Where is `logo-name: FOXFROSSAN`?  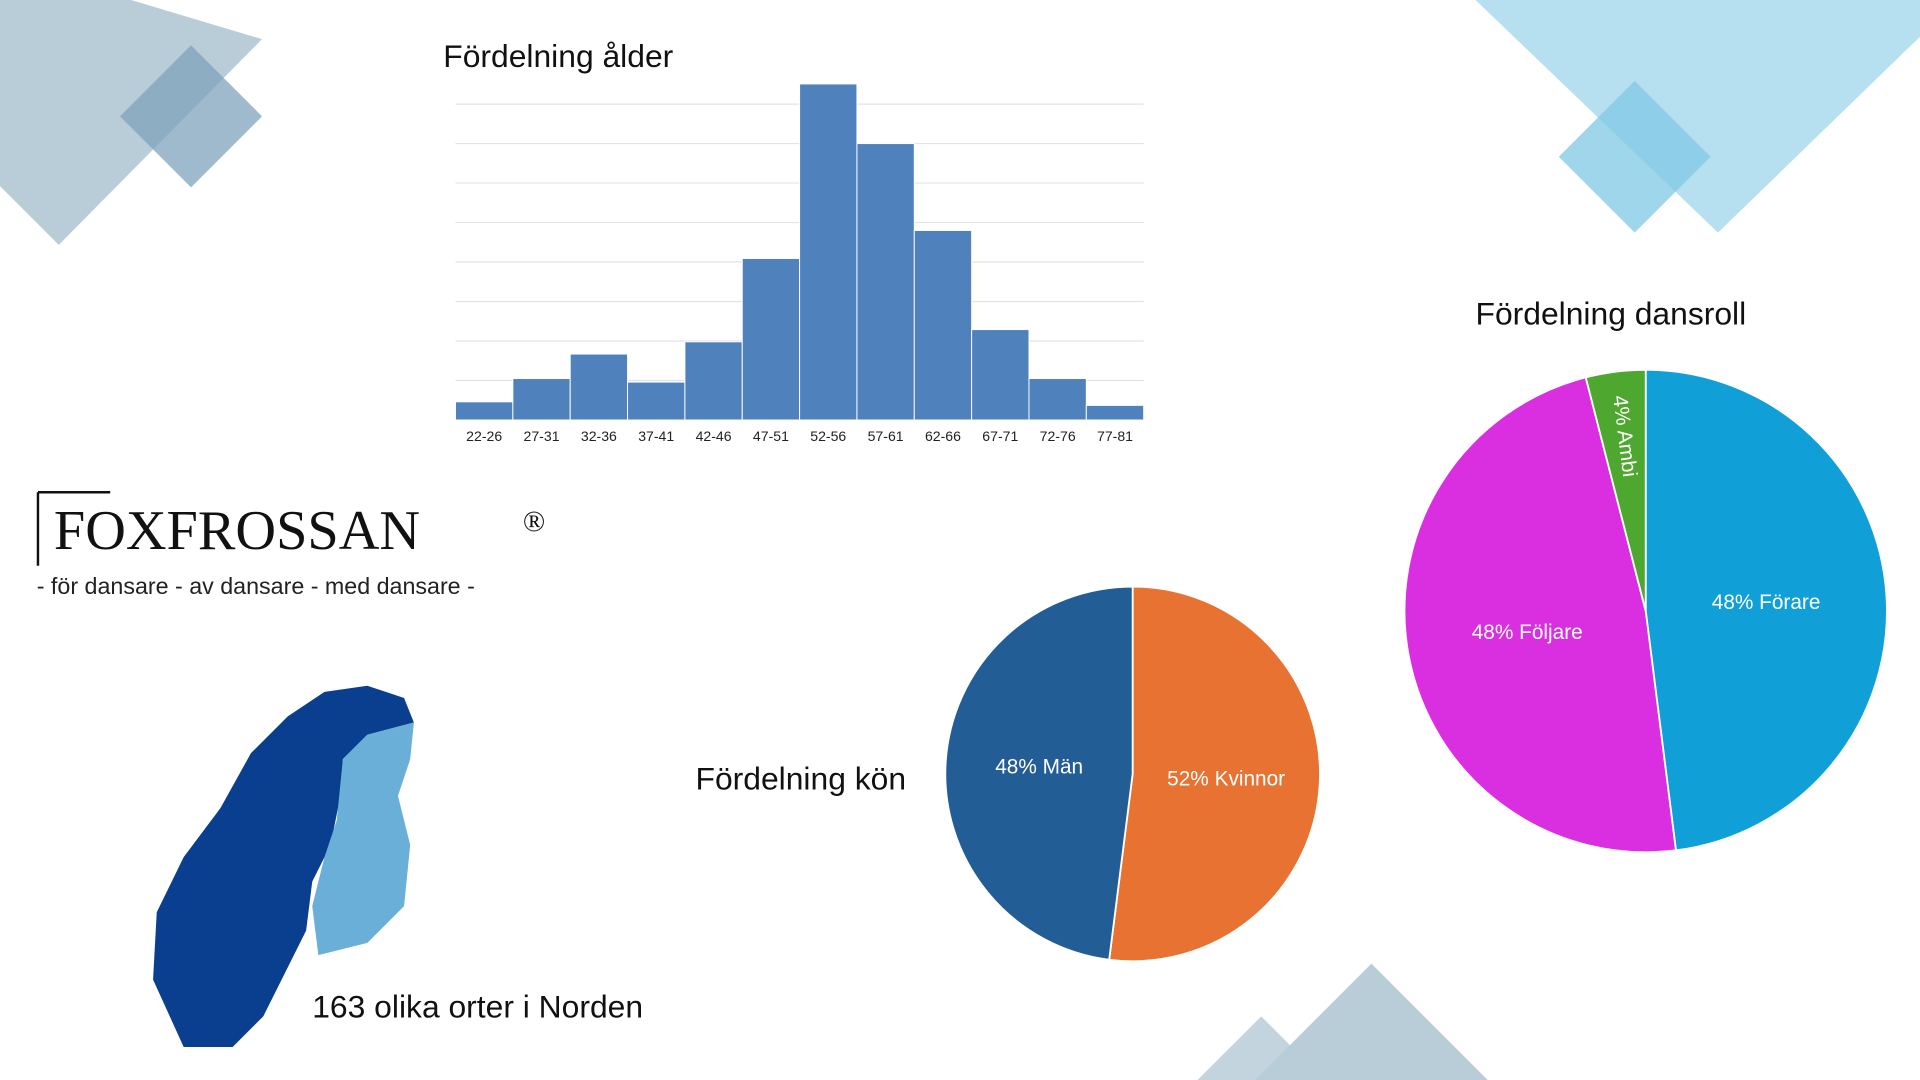 logo-name: FOXFROSSAN is located at coordinates (237, 531).